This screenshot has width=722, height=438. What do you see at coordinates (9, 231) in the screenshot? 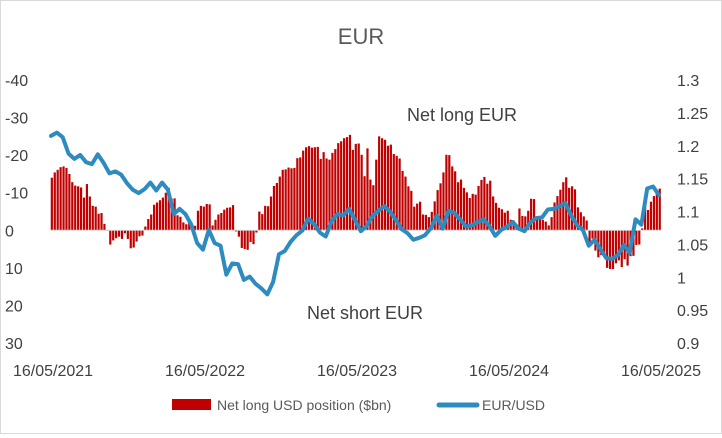
I see `left-tick-label: 0` at bounding box center [9, 231].